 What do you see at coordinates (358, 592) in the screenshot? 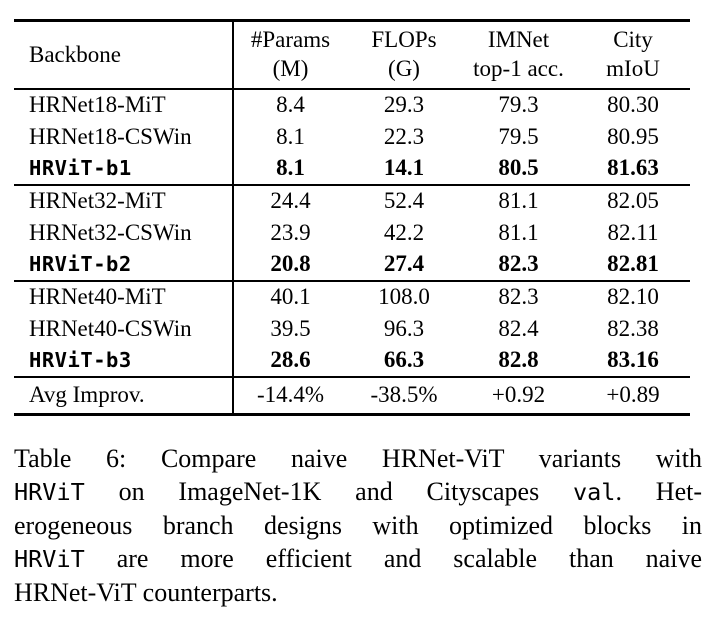
I see `caption-line: HRNet-ViT counterparts.` at bounding box center [358, 592].